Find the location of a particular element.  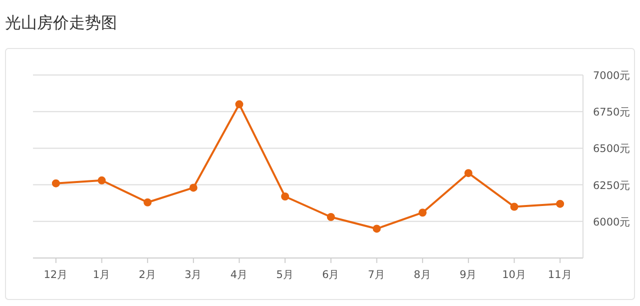

chart-title: 光山房价走势图 is located at coordinates (61, 22).